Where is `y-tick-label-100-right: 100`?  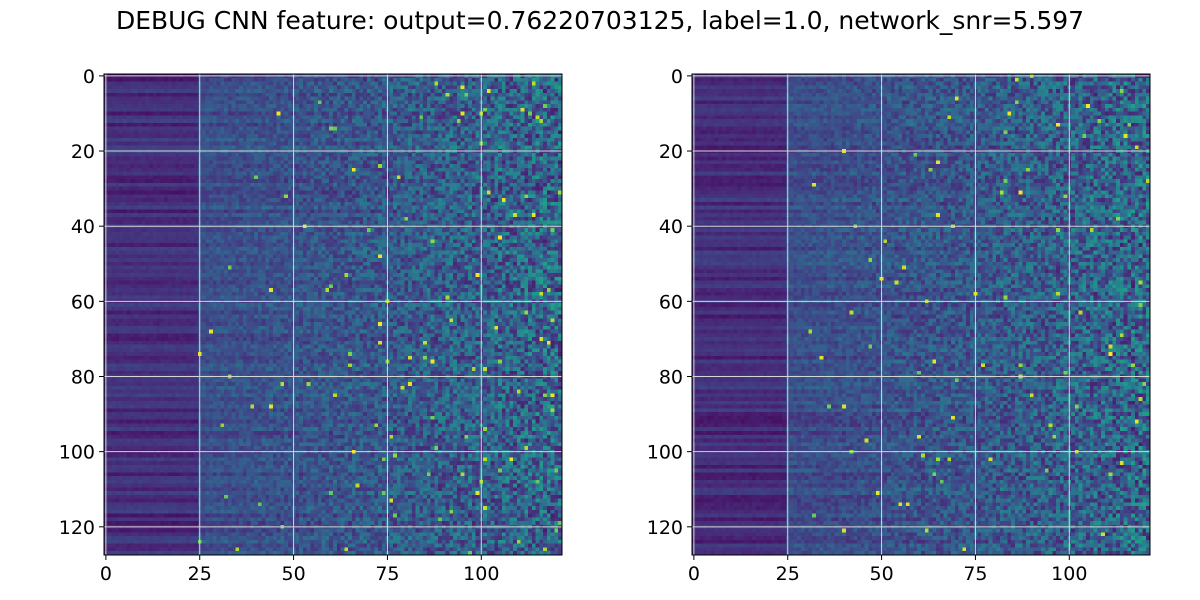 y-tick-label-100-right: 100 is located at coordinates (665, 453).